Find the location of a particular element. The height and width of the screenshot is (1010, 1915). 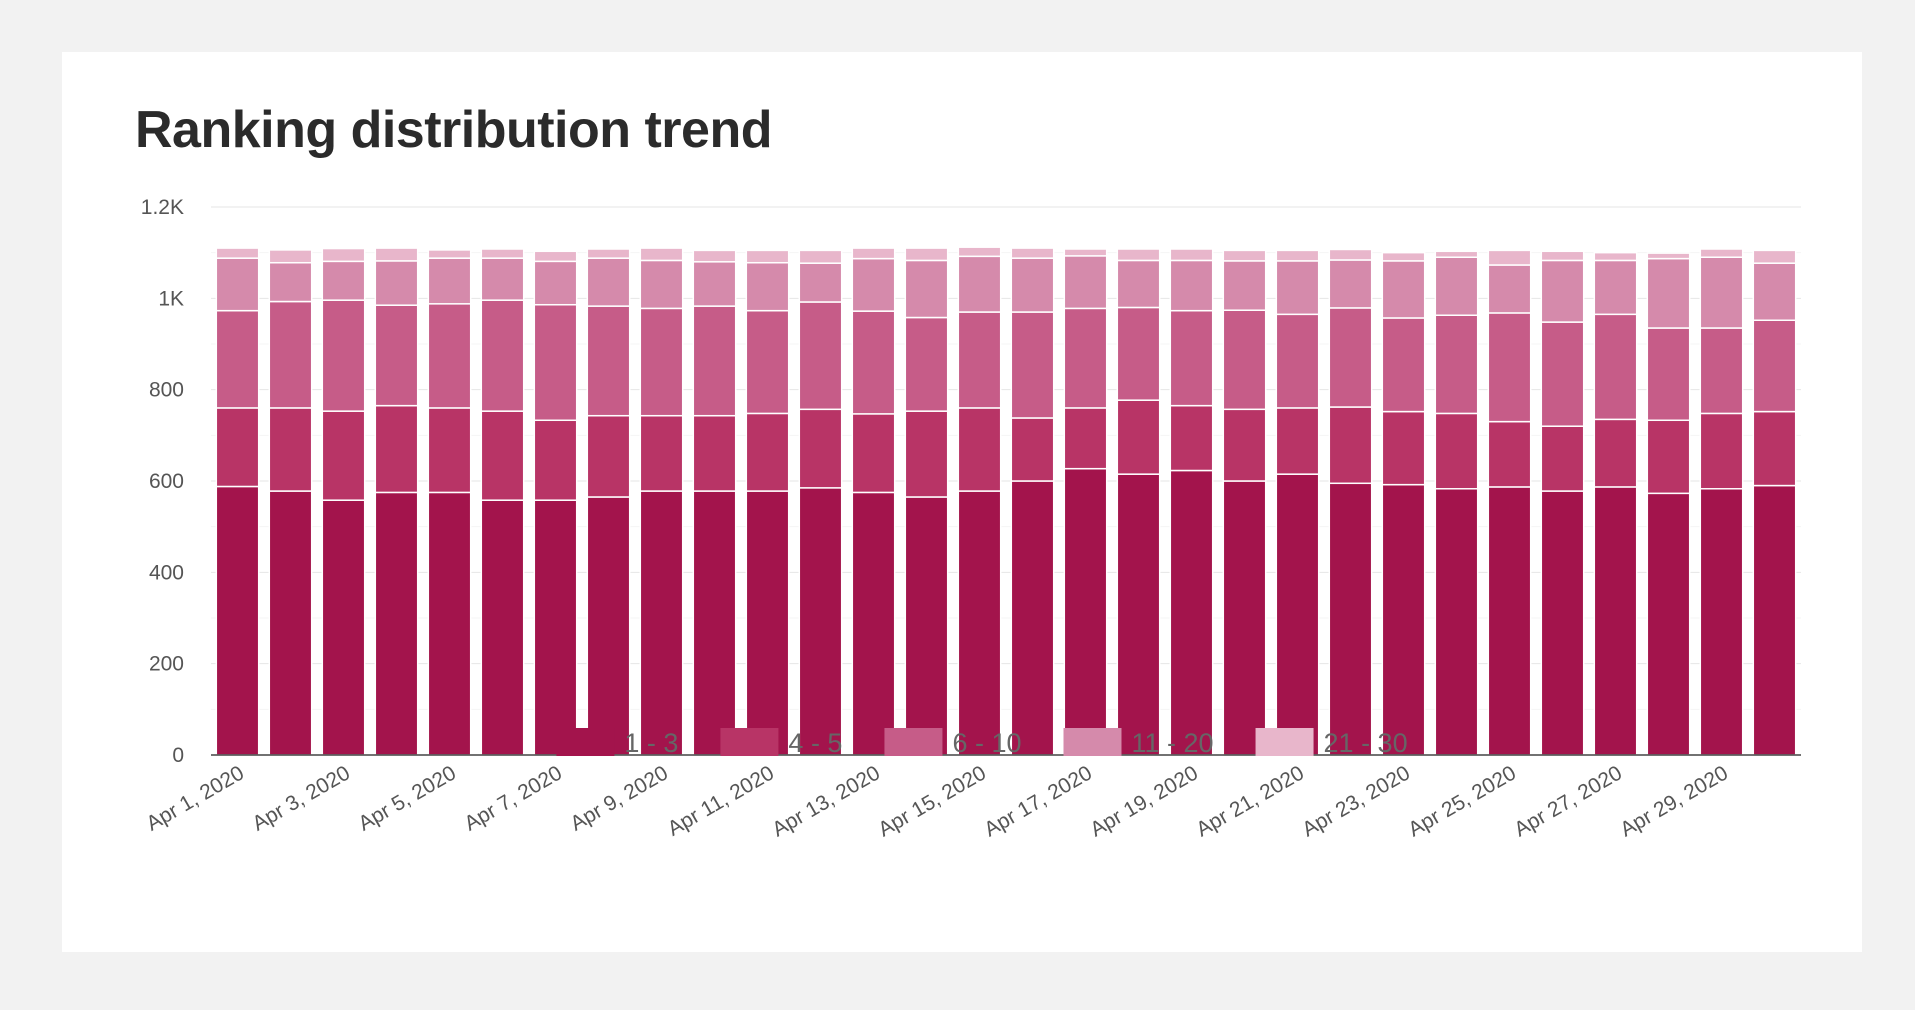

legend-swatch is located at coordinates (1092, 742).